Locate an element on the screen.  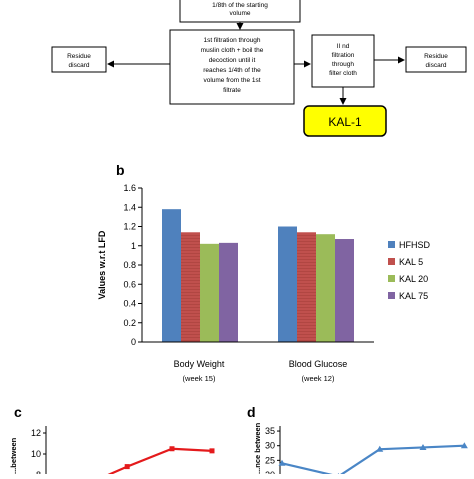
second-filtration-line-3: through is located at coordinates (343, 64).